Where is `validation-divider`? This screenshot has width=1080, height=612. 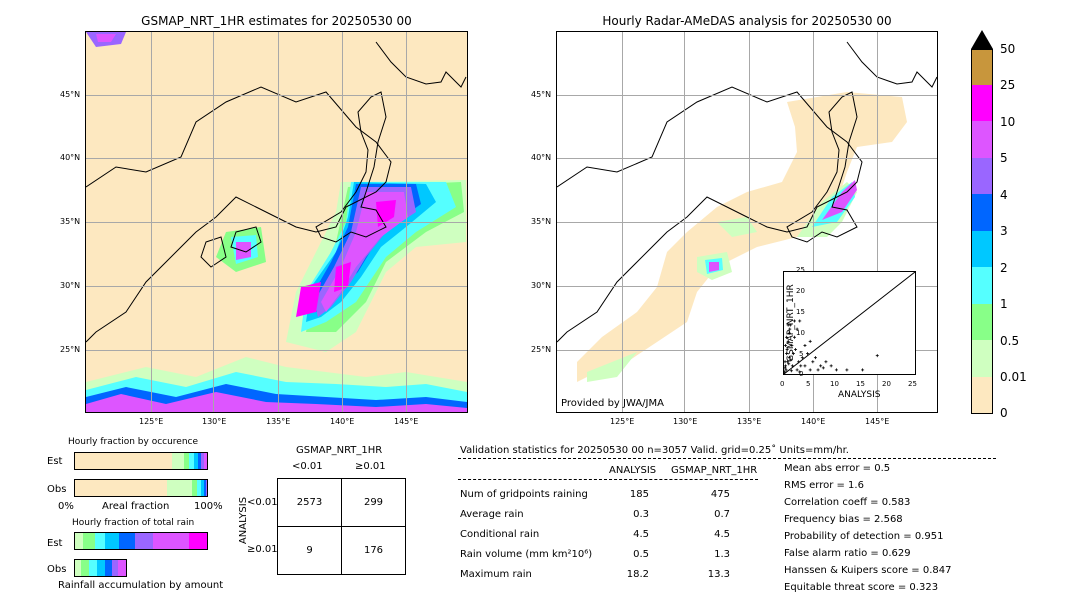 validation-divider is located at coordinates (727, 458).